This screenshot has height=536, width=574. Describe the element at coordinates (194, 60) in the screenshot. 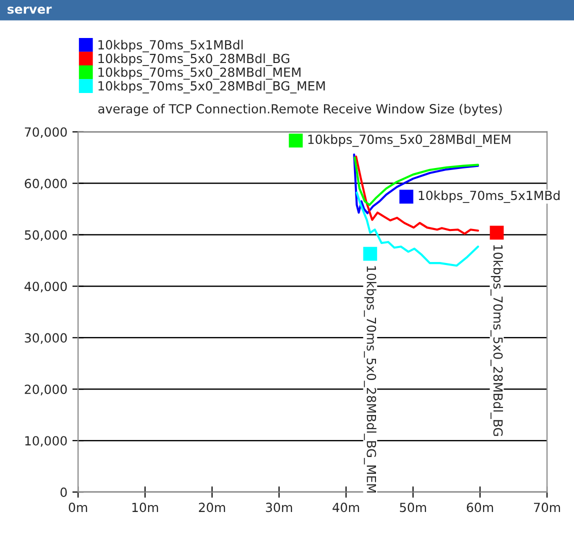

I see `legend-label: 10kbps_70ms_5x0_28MBdl_BG` at that location.